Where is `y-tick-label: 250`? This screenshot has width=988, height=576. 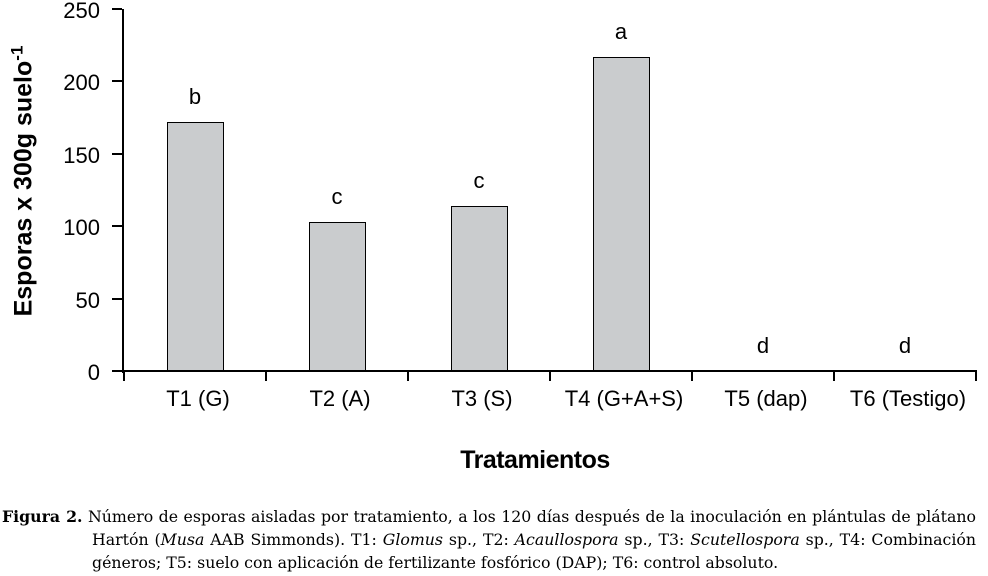
y-tick-label: 250 is located at coordinates (81, 11).